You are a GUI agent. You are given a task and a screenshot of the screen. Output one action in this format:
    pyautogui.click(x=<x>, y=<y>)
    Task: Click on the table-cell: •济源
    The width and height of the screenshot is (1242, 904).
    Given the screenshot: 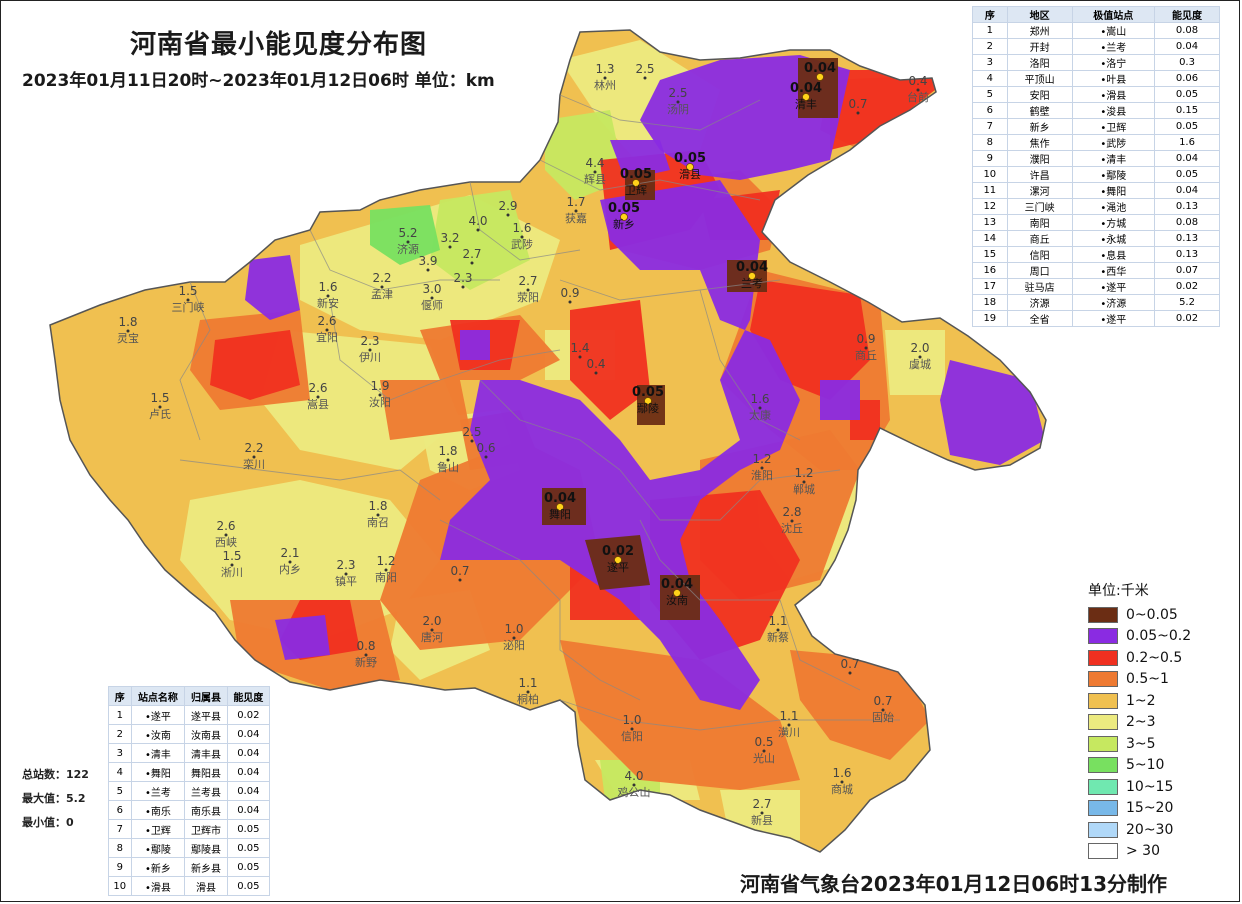 What is the action you would take?
    pyautogui.click(x=1113, y=302)
    